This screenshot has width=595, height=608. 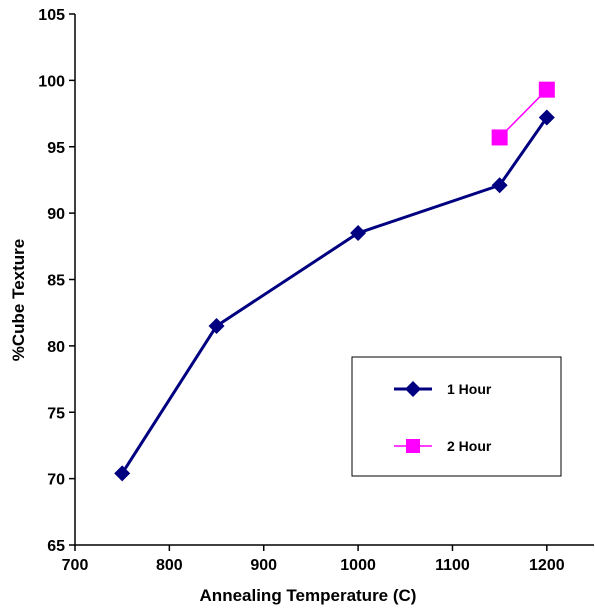 I want to click on y-axis-title: %Cube Texture, so click(x=18, y=300).